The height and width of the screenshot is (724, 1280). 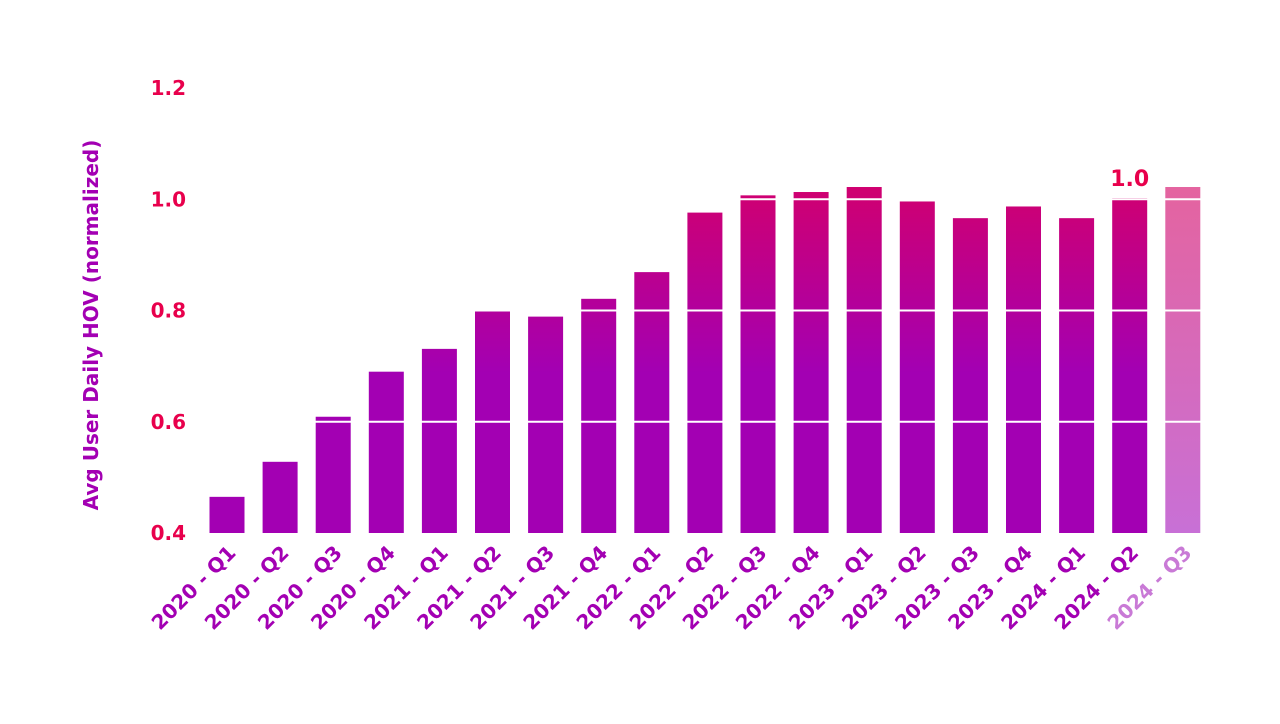 I want to click on y-tick-label: 1.2, so click(x=168, y=88).